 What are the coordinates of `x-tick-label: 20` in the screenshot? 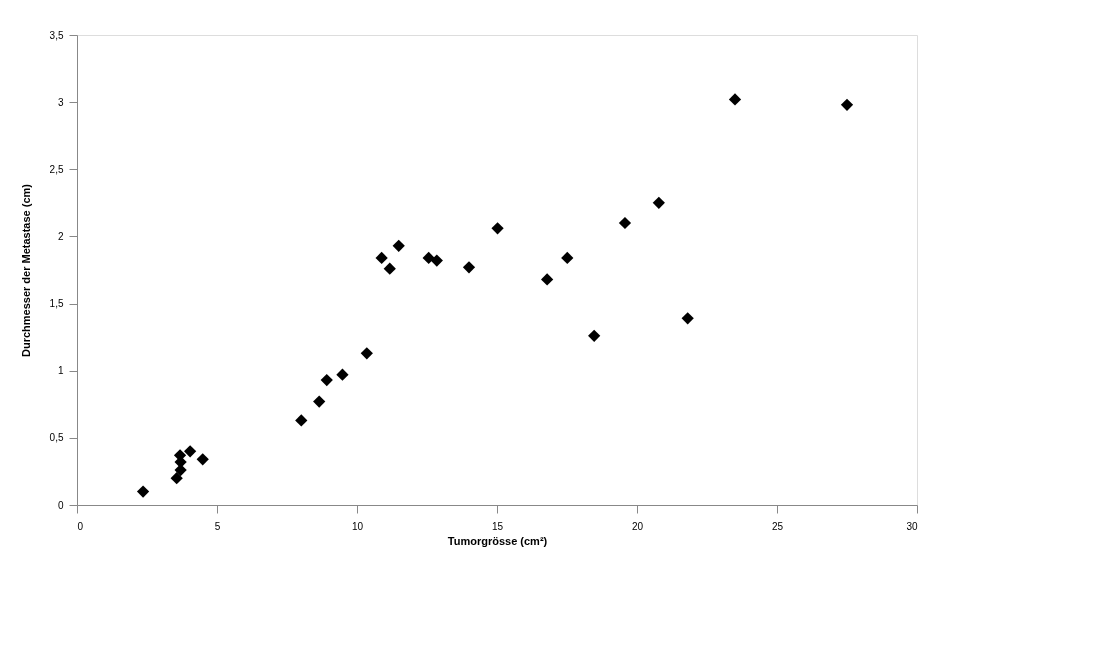 It's located at (637, 526).